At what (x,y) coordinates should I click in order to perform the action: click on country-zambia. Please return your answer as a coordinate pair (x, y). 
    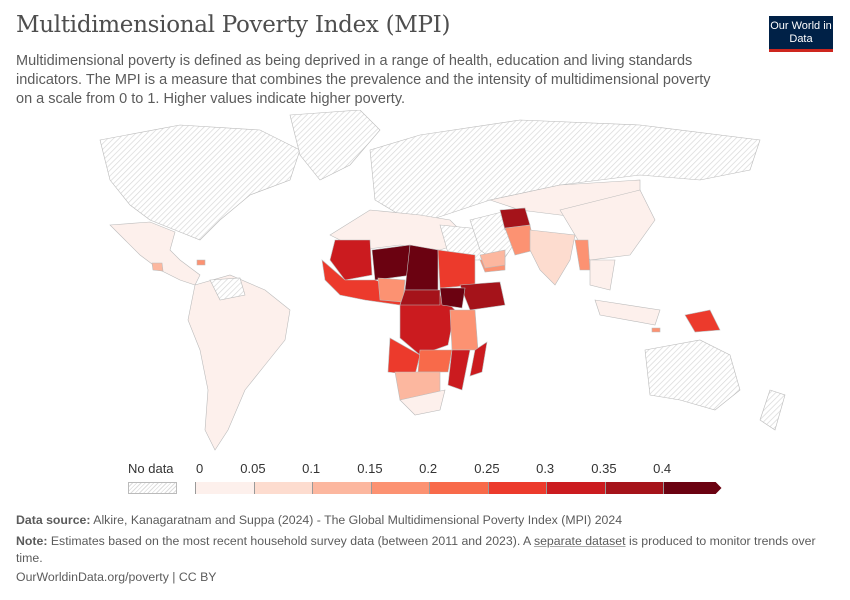
    Looking at the image, I should click on (435, 361).